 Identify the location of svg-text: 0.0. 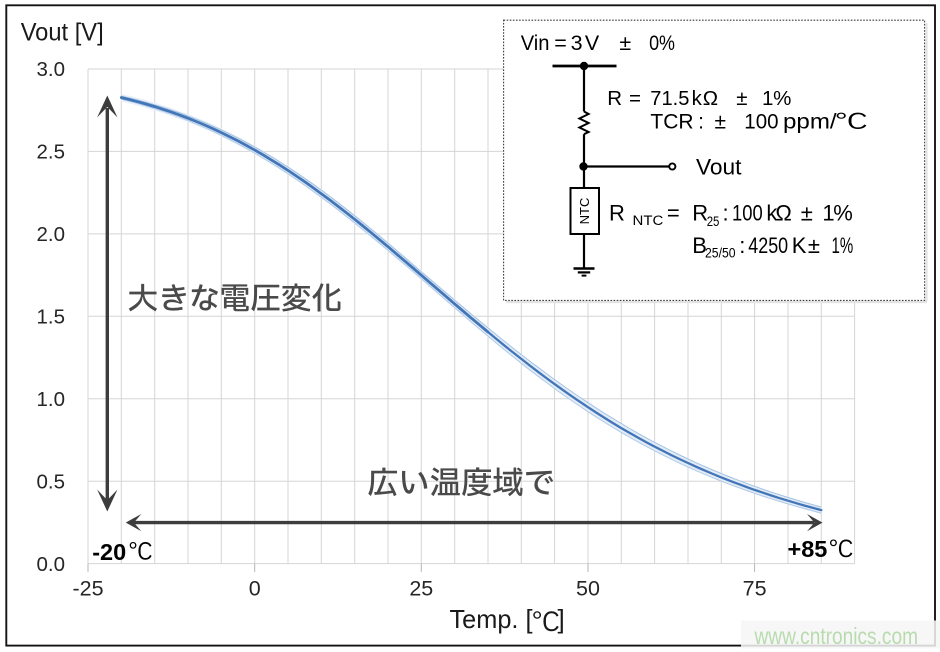
(51, 564).